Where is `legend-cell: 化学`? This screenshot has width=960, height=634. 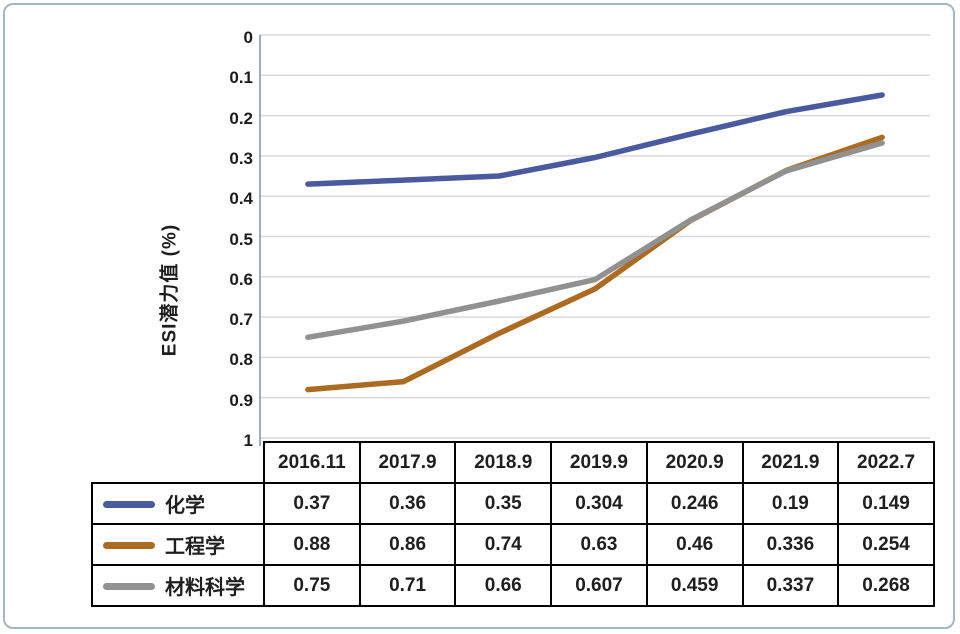
legend-cell: 化学 is located at coordinates (178, 503).